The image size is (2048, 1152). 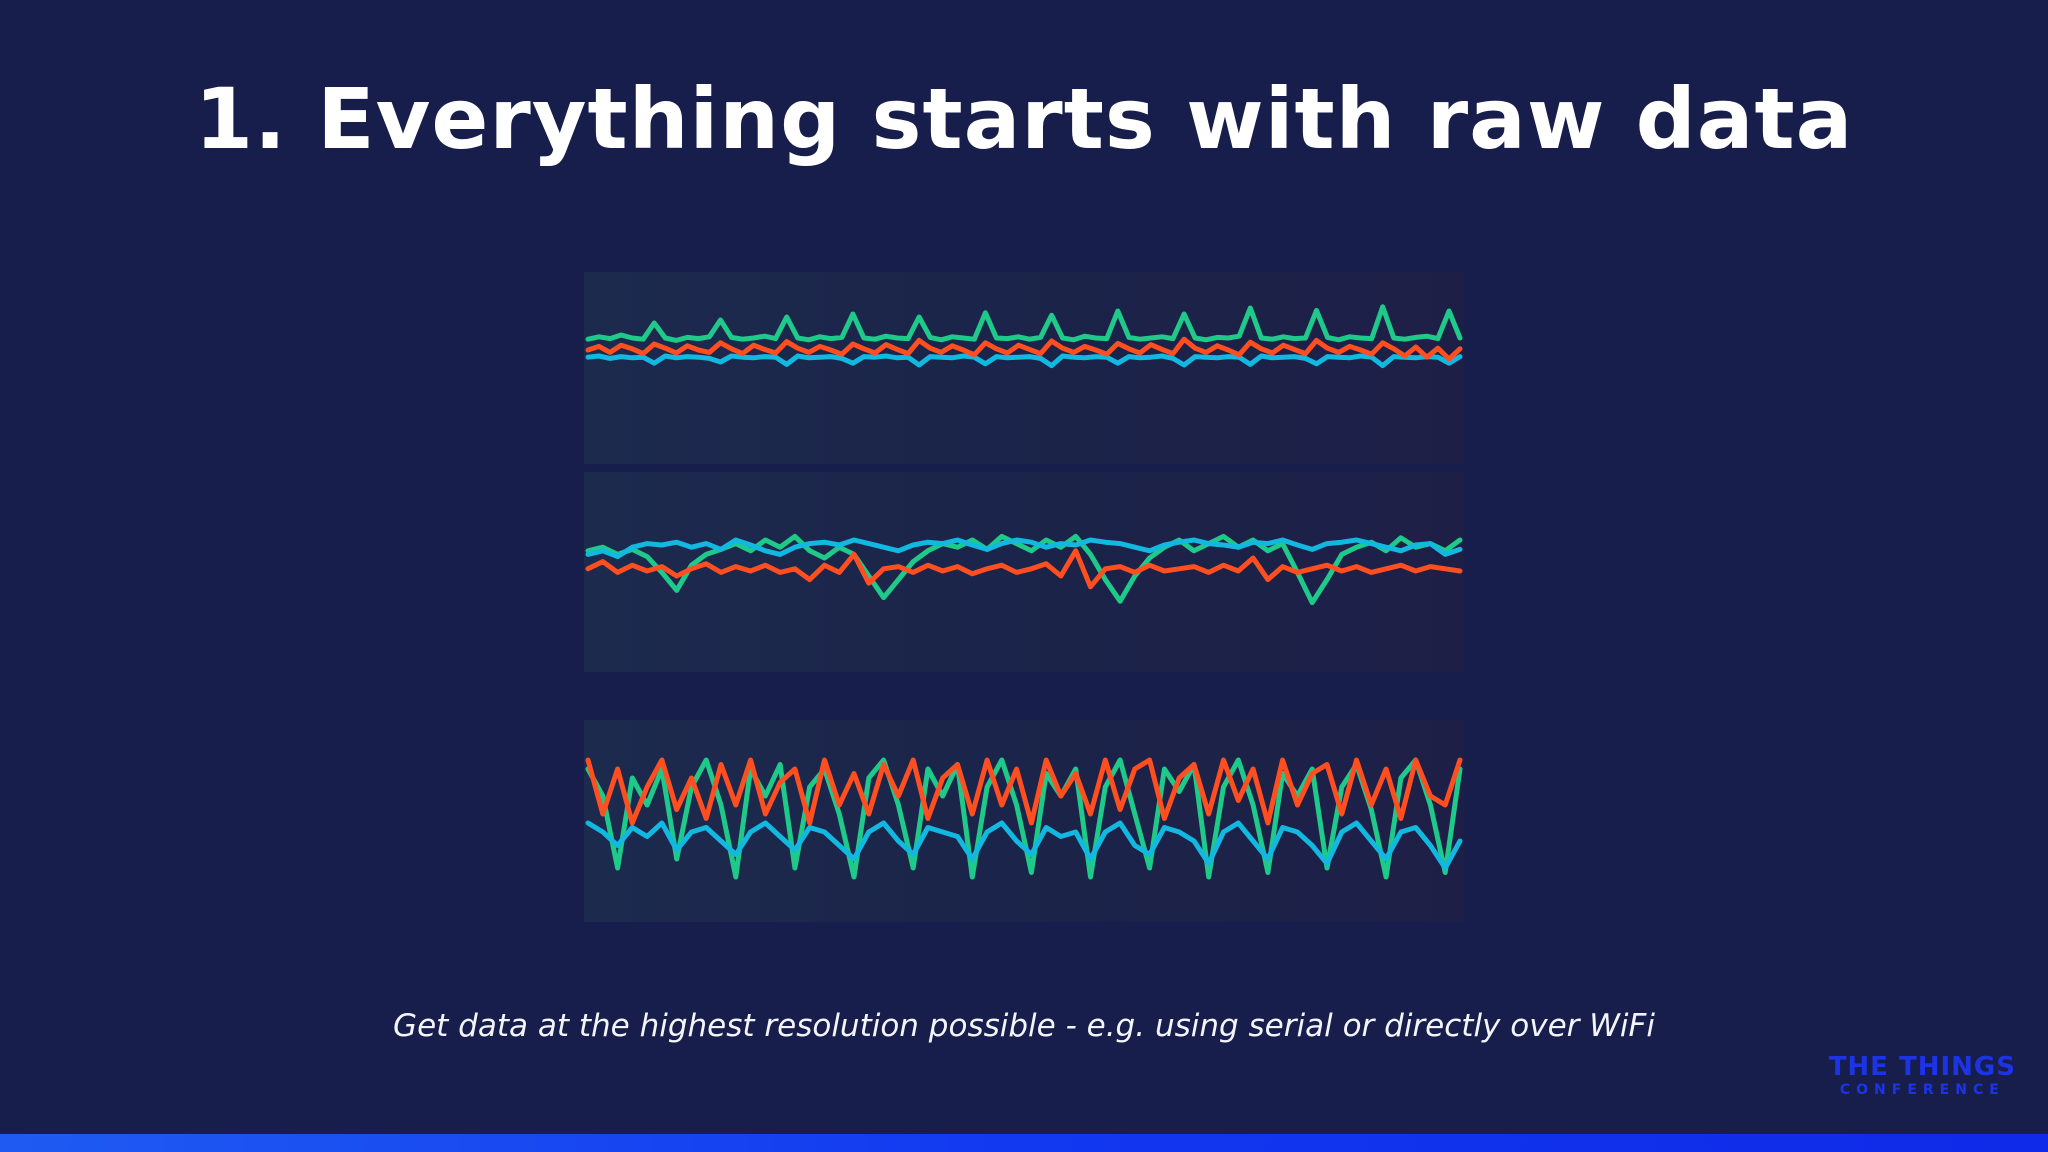 I want to click on chart-2-series-1-line, so click(x=1024, y=569).